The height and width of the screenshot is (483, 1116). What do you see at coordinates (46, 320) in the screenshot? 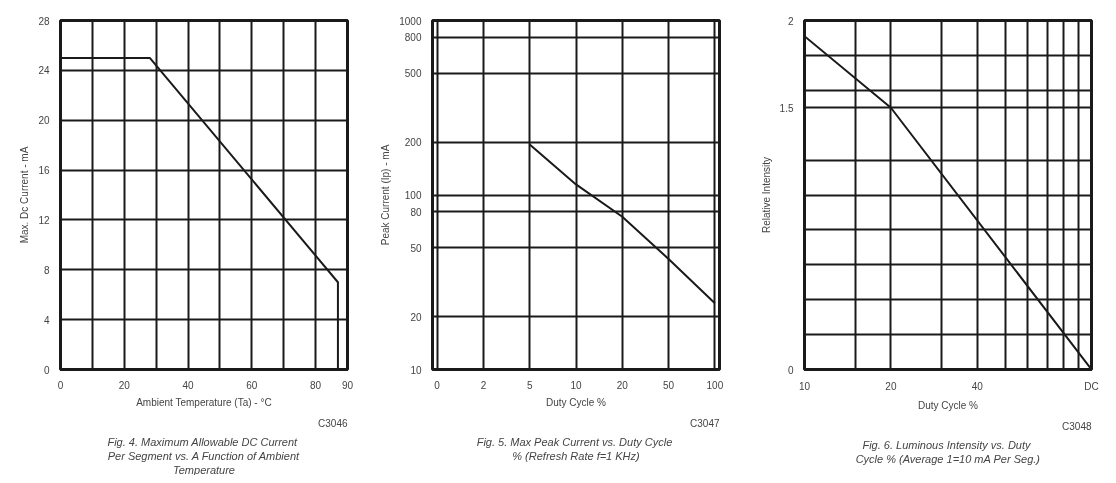
I see `y-tick-label: 4` at bounding box center [46, 320].